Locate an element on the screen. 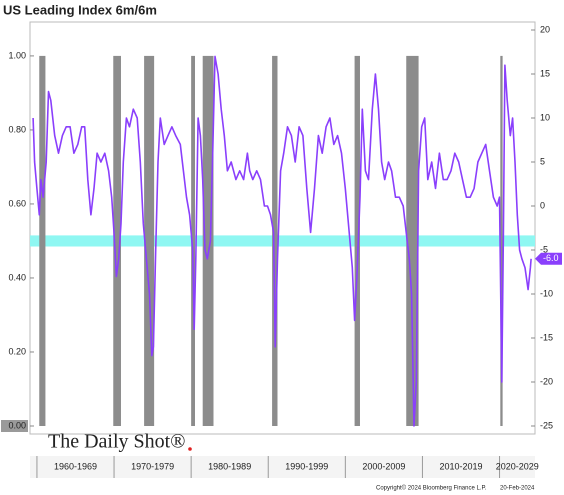 This screenshot has width=564, height=495. last-value-tag is located at coordinates (548, 258).